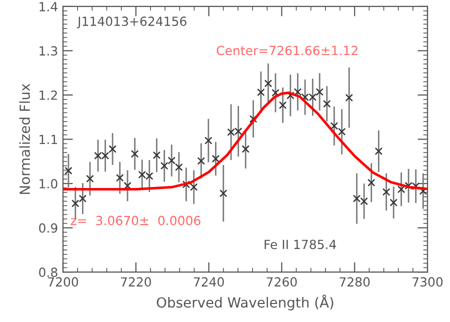  I want to click on annotation: Center=7261.66±1.12, so click(287, 51).